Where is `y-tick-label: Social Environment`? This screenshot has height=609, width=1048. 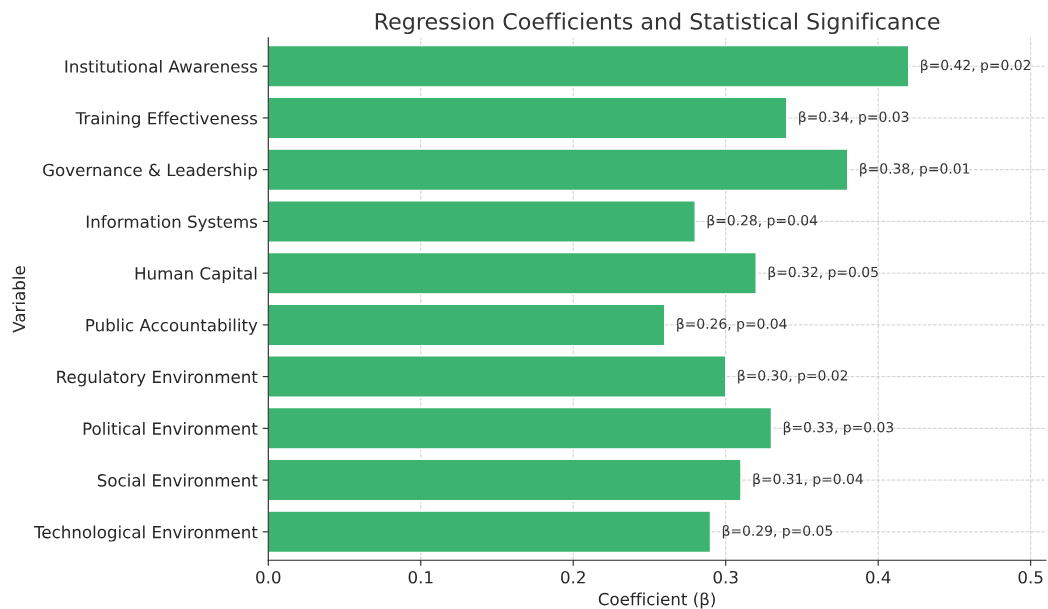 y-tick-label: Social Environment is located at coordinates (177, 480).